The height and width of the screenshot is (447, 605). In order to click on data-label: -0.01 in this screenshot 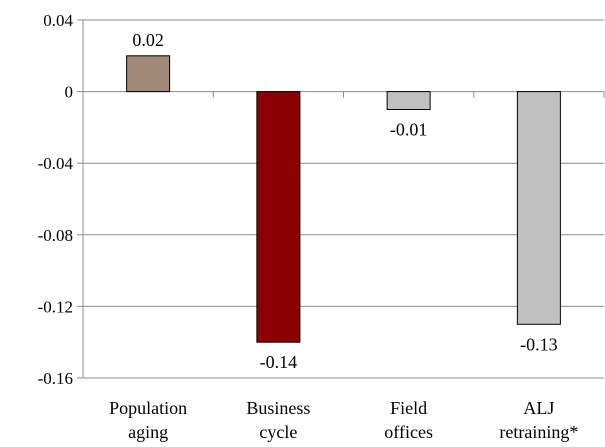, I will do `click(409, 130)`.